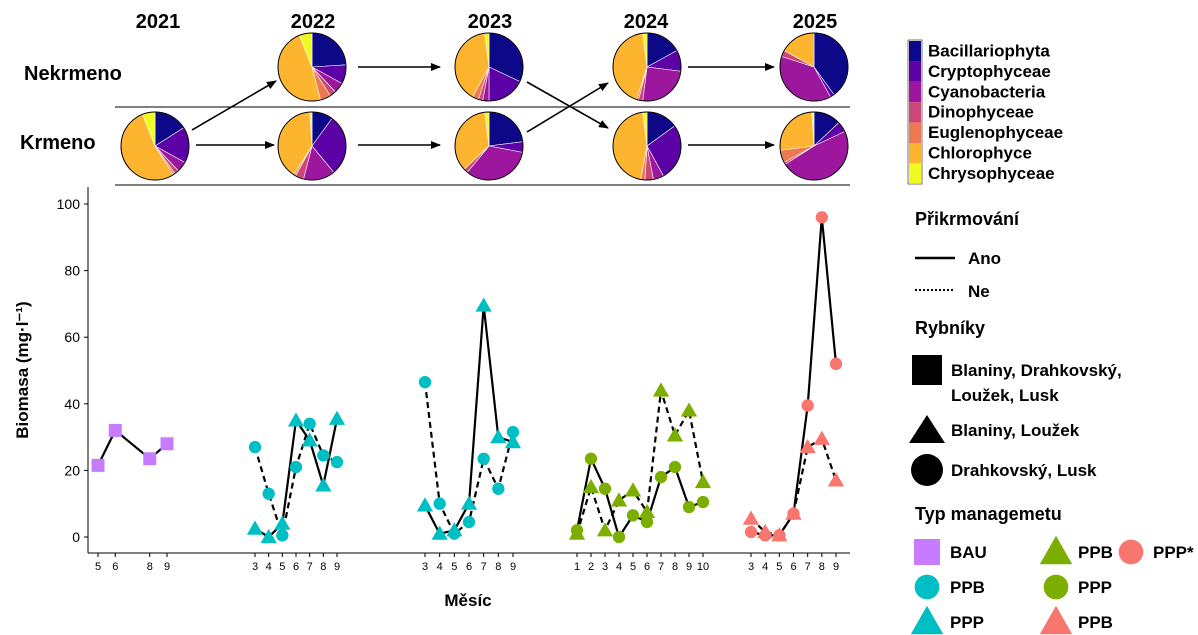  I want to click on year-label-2024: 2024, so click(646, 22).